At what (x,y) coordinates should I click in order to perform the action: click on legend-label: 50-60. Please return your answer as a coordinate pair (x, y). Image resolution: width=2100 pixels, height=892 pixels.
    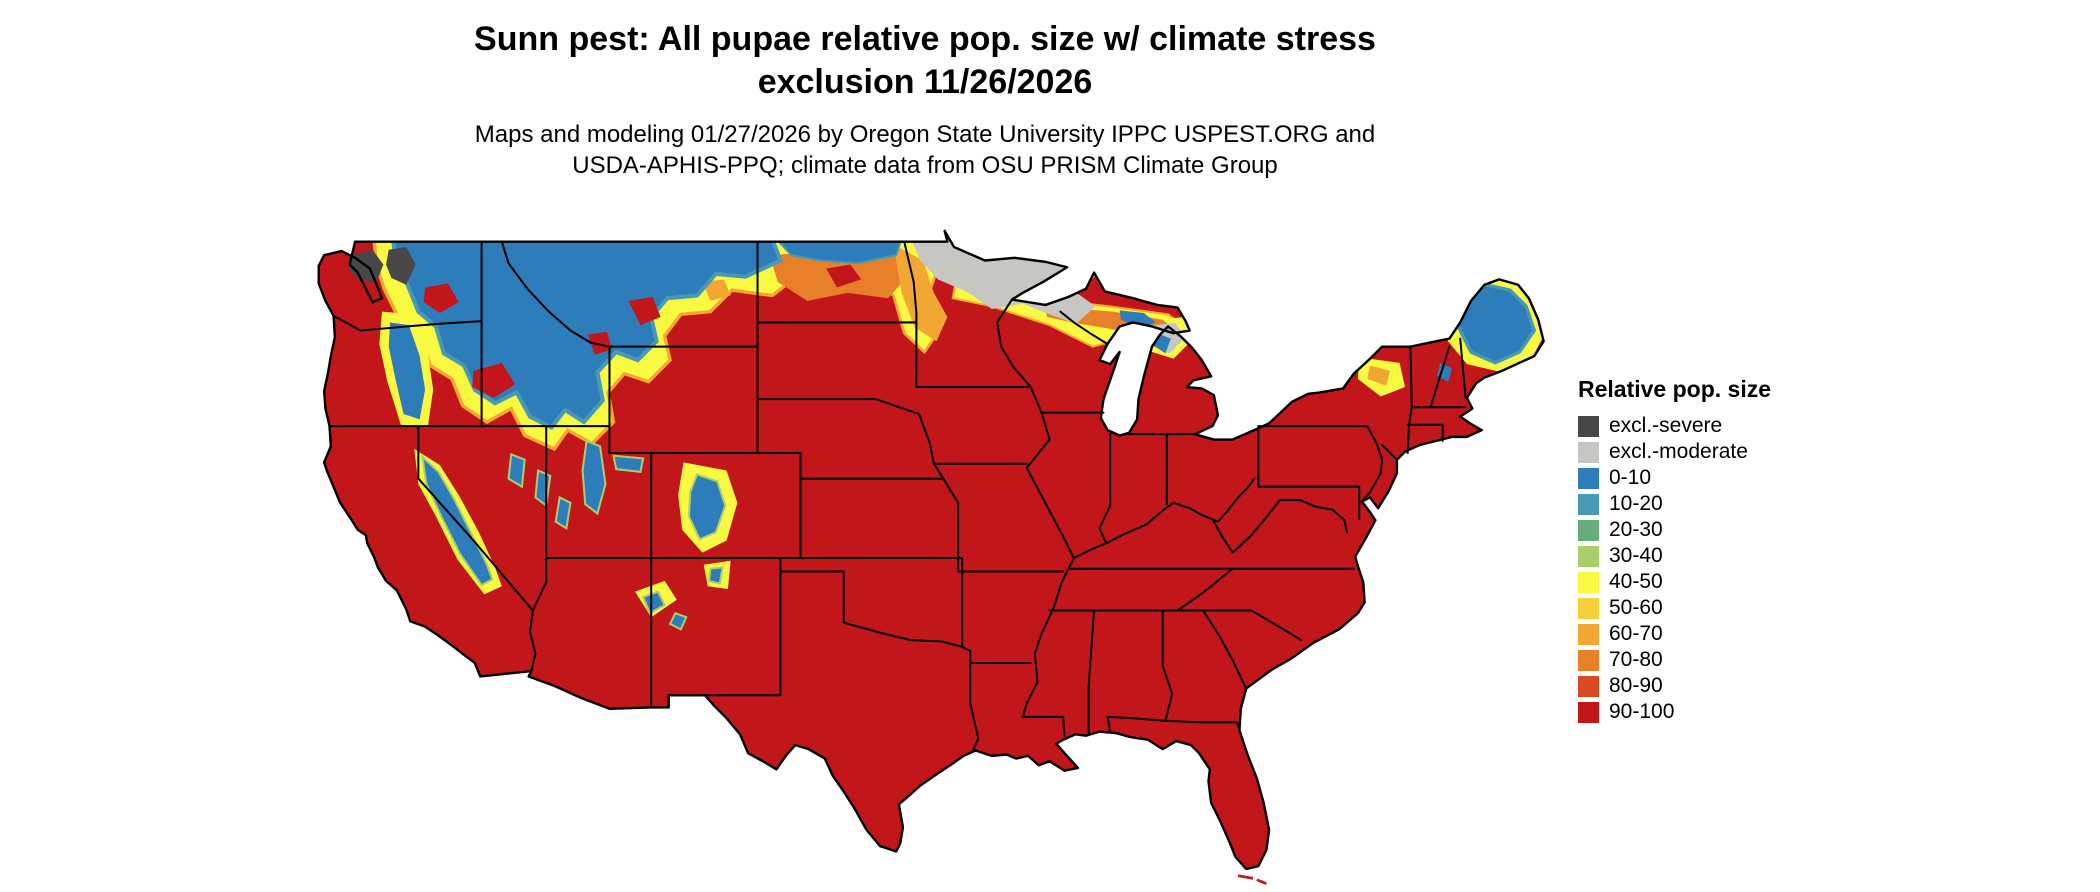
    Looking at the image, I should click on (1636, 607).